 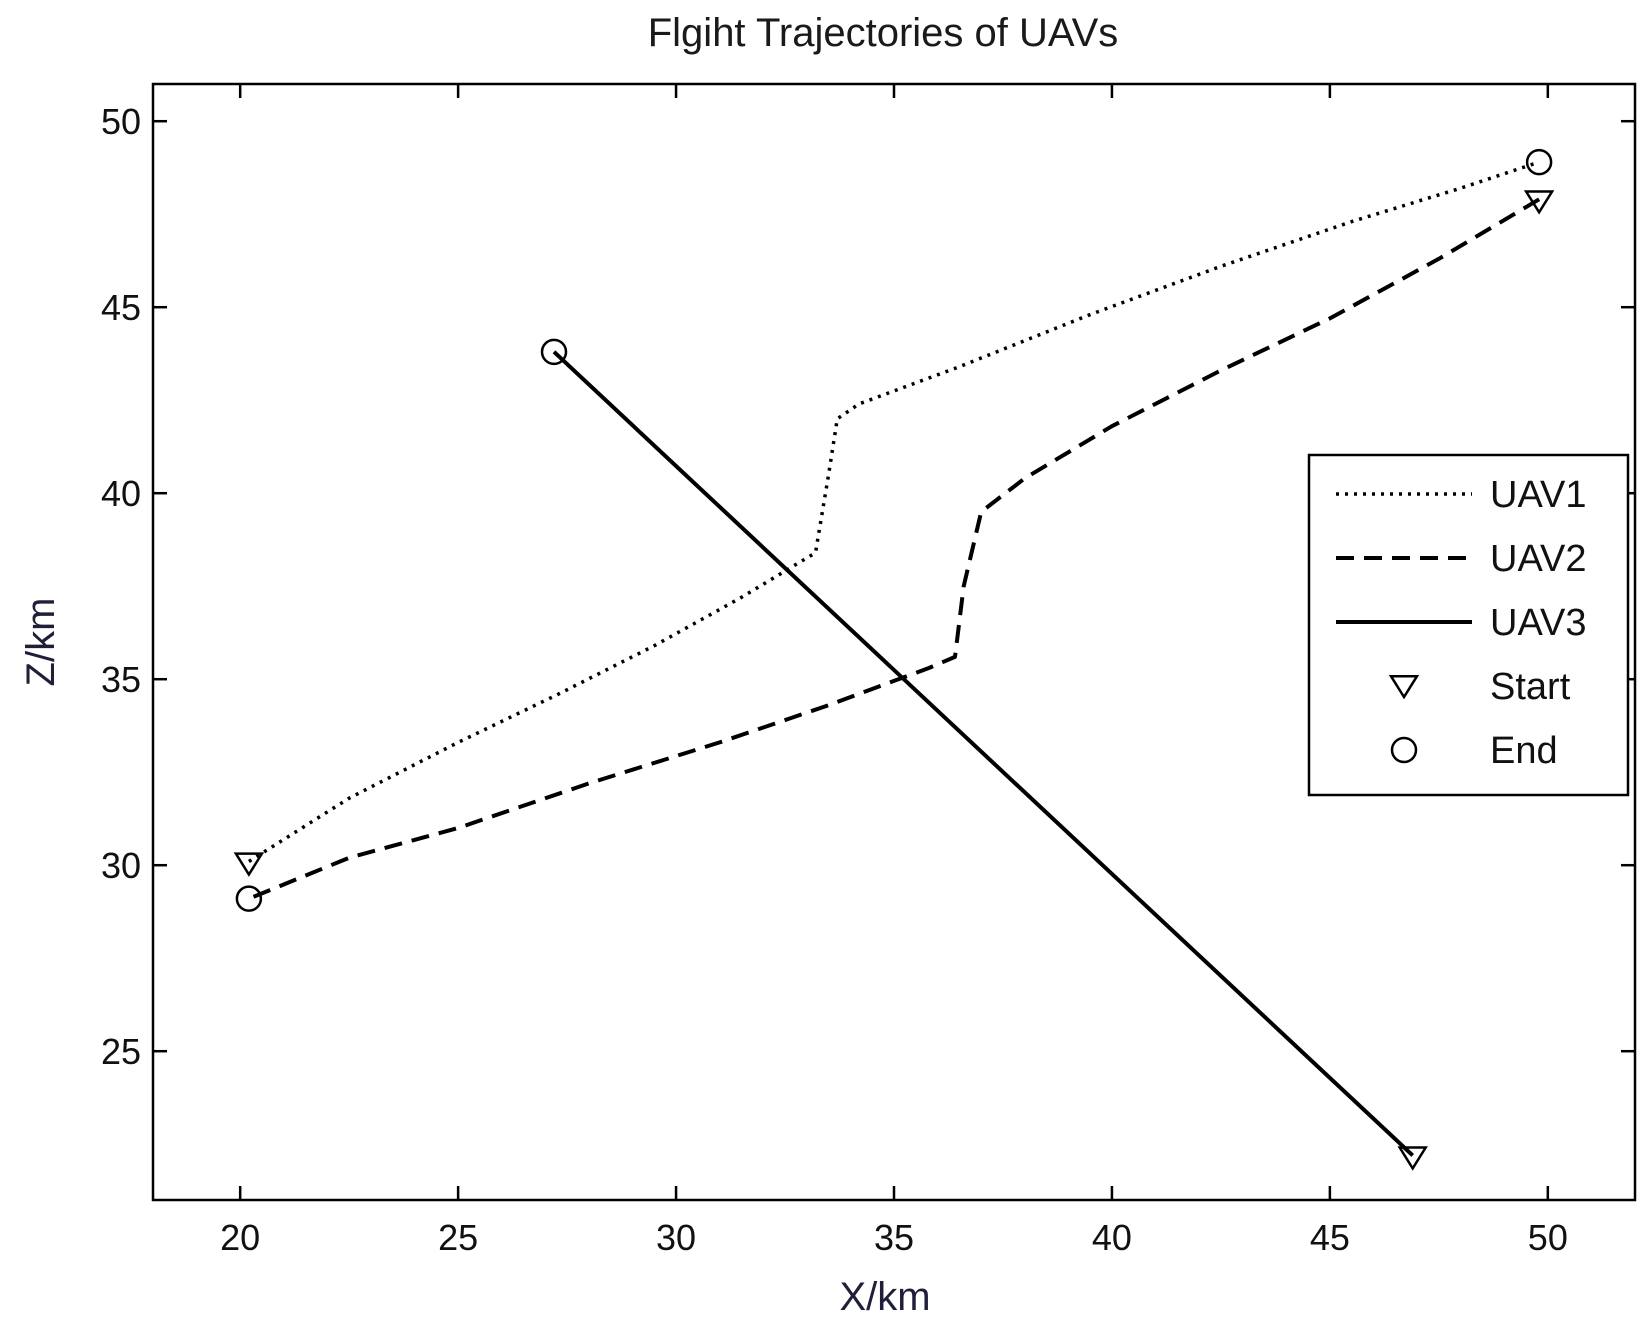 I want to click on x-tick-label: 50, so click(x=1548, y=1237).